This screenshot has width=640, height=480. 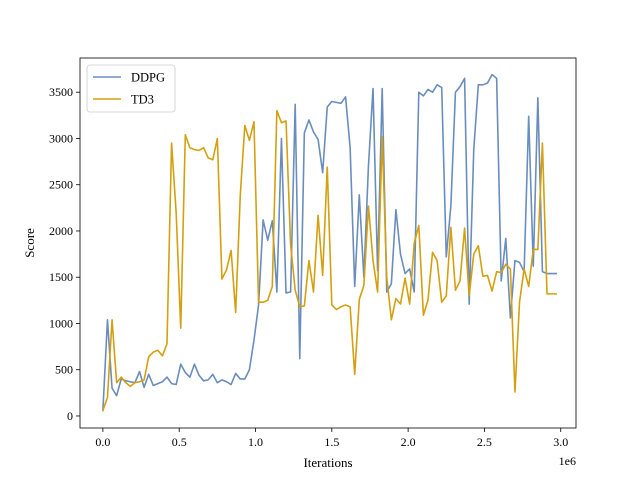 What do you see at coordinates (327, 462) in the screenshot?
I see `x-axis-label: Iterations` at bounding box center [327, 462].